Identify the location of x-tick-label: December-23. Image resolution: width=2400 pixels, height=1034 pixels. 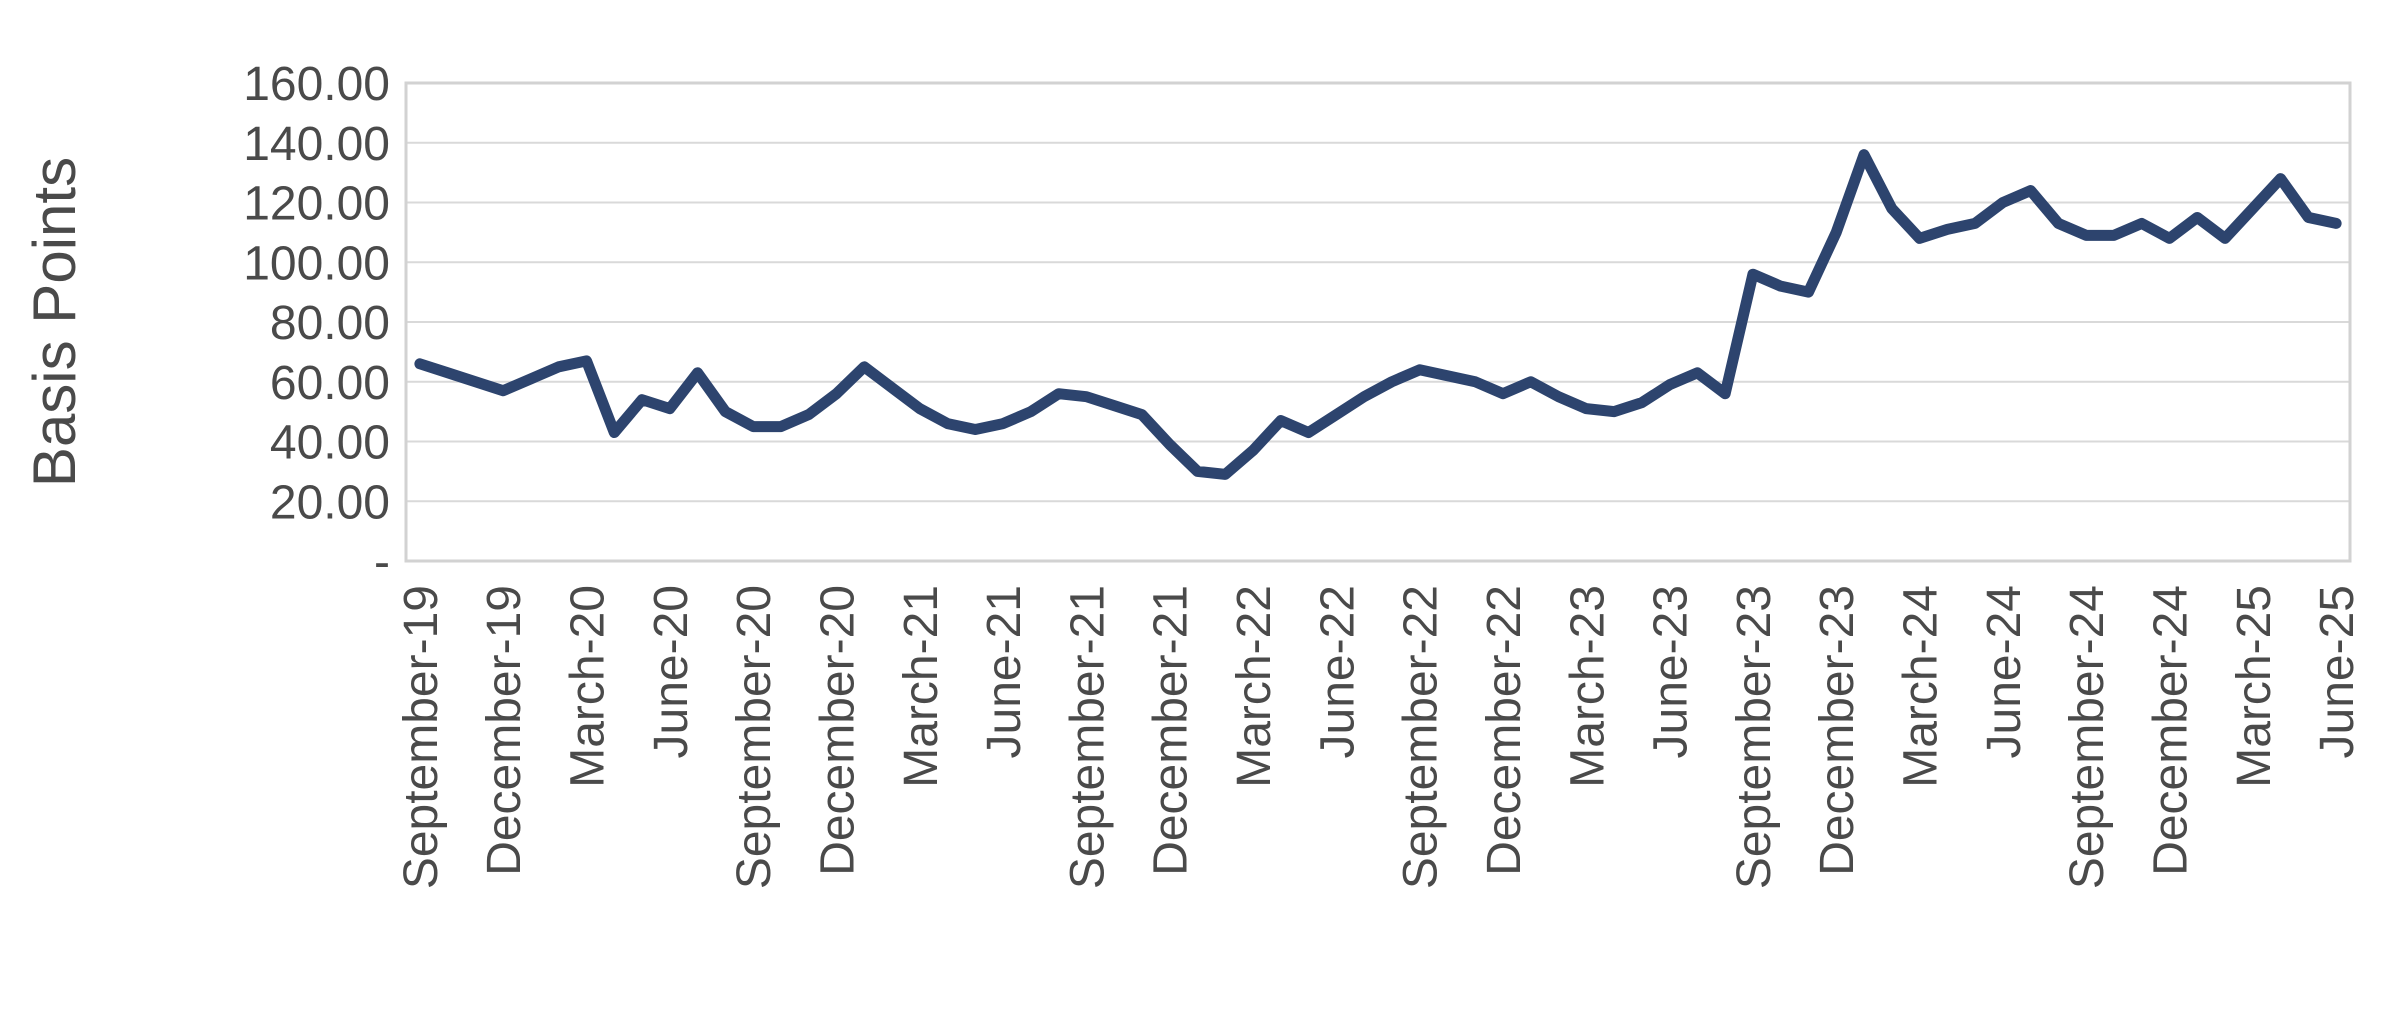
(1837, 730).